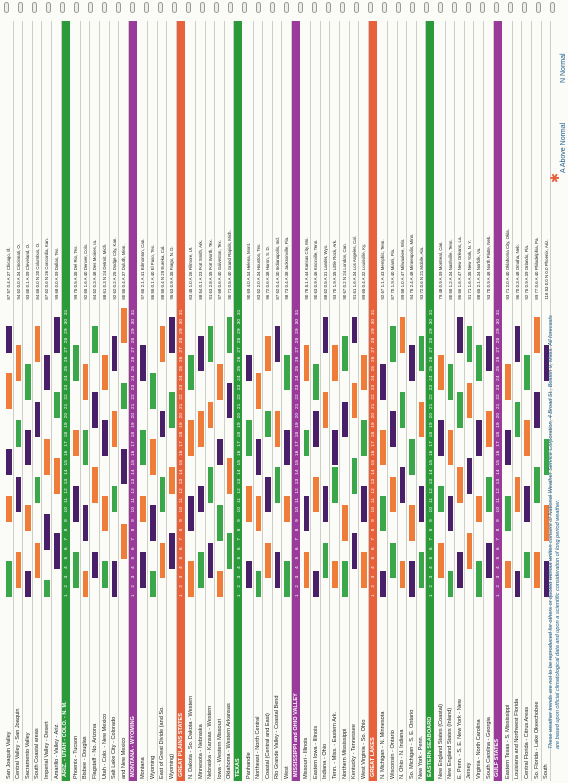 This screenshot has height=783, width=568. I want to click on row-label: New York - Penn., so click(421, 757).